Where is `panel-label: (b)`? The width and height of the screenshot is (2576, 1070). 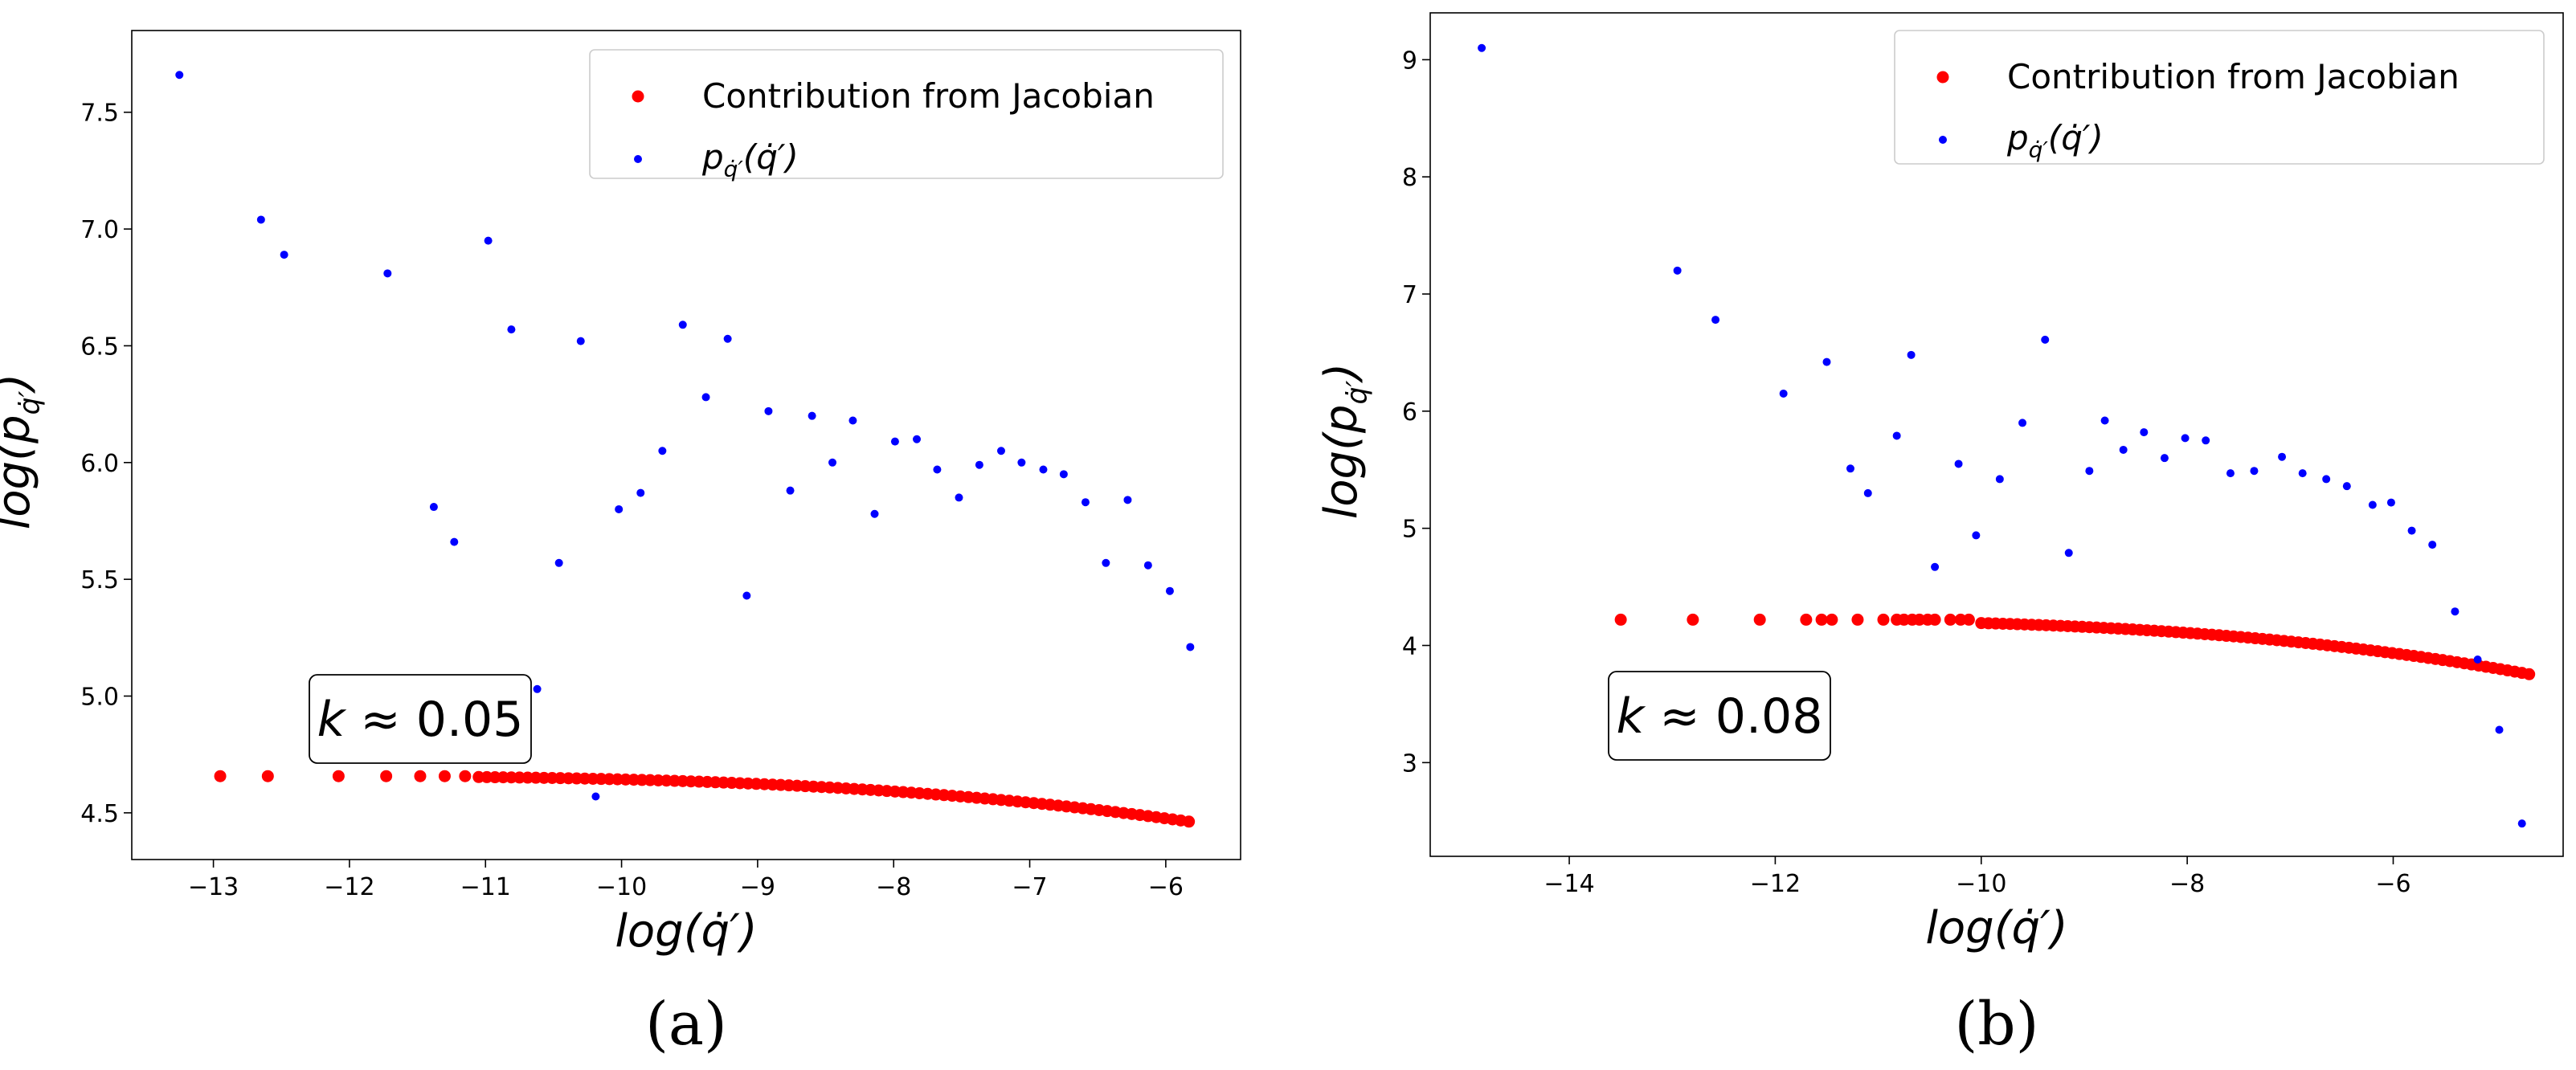 panel-label: (b) is located at coordinates (1996, 1024).